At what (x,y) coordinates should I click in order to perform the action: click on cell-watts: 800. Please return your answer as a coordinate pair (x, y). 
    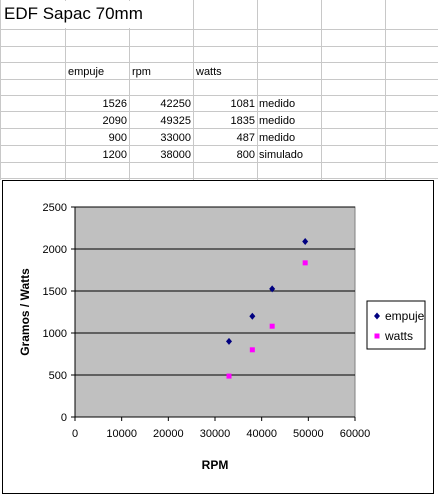
    Looking at the image, I should click on (245, 155).